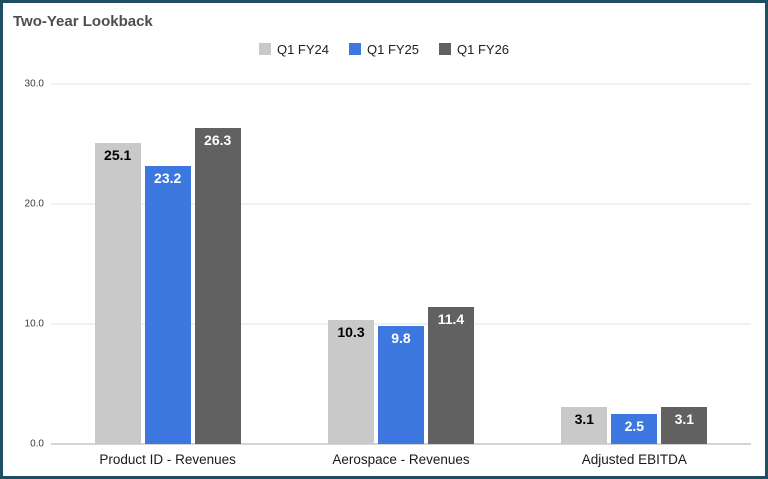 This screenshot has width=768, height=479. What do you see at coordinates (401, 459) in the screenshot?
I see `category-label: Aerospace - Revenues` at bounding box center [401, 459].